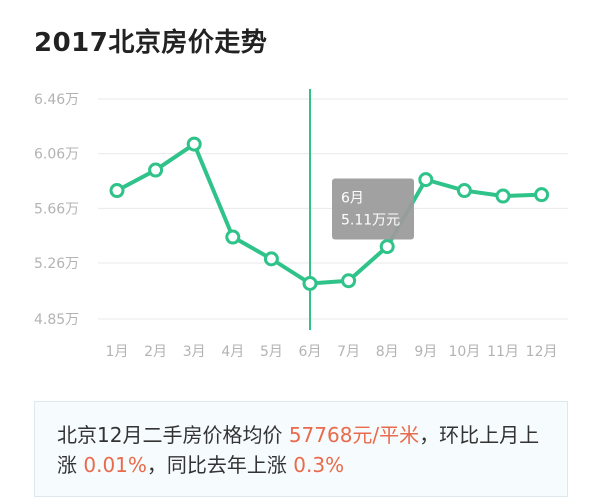 The width and height of the screenshot is (602, 500). I want to click on x-tick-label: 8月, so click(387, 352).